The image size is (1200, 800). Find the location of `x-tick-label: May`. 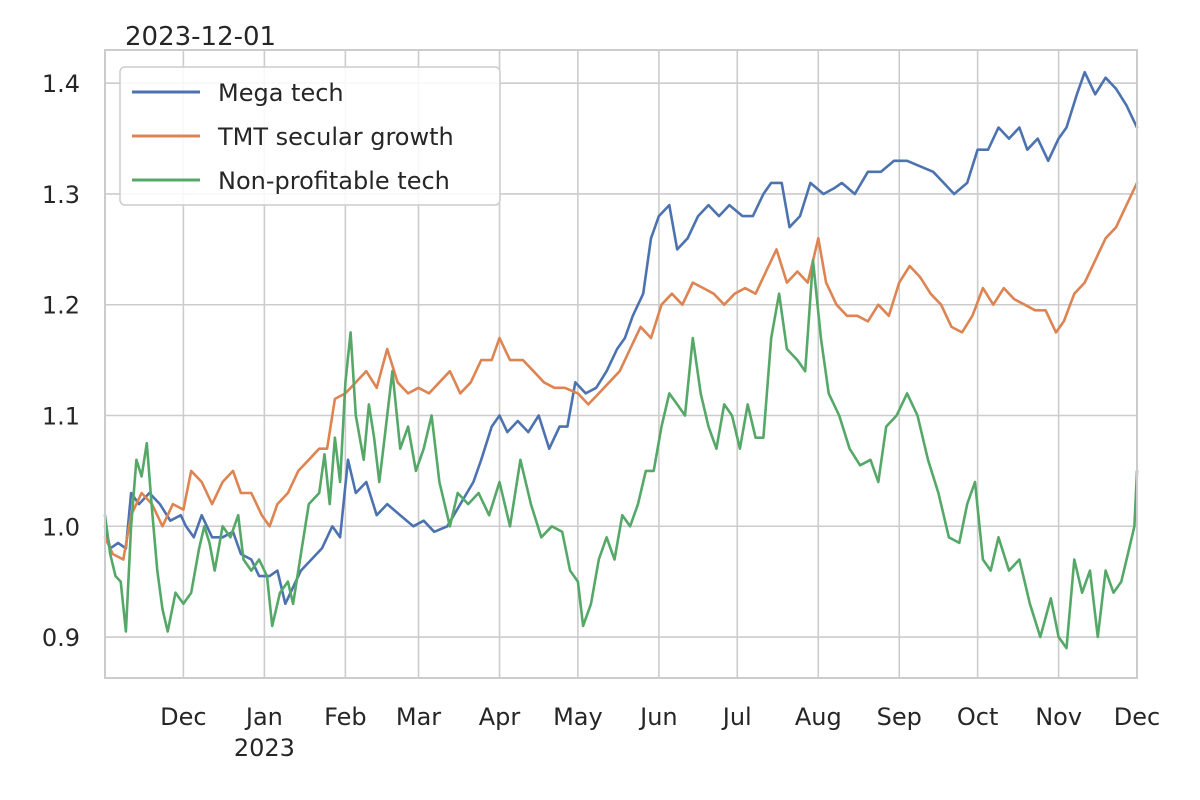

x-tick-label: May is located at coordinates (578, 717).